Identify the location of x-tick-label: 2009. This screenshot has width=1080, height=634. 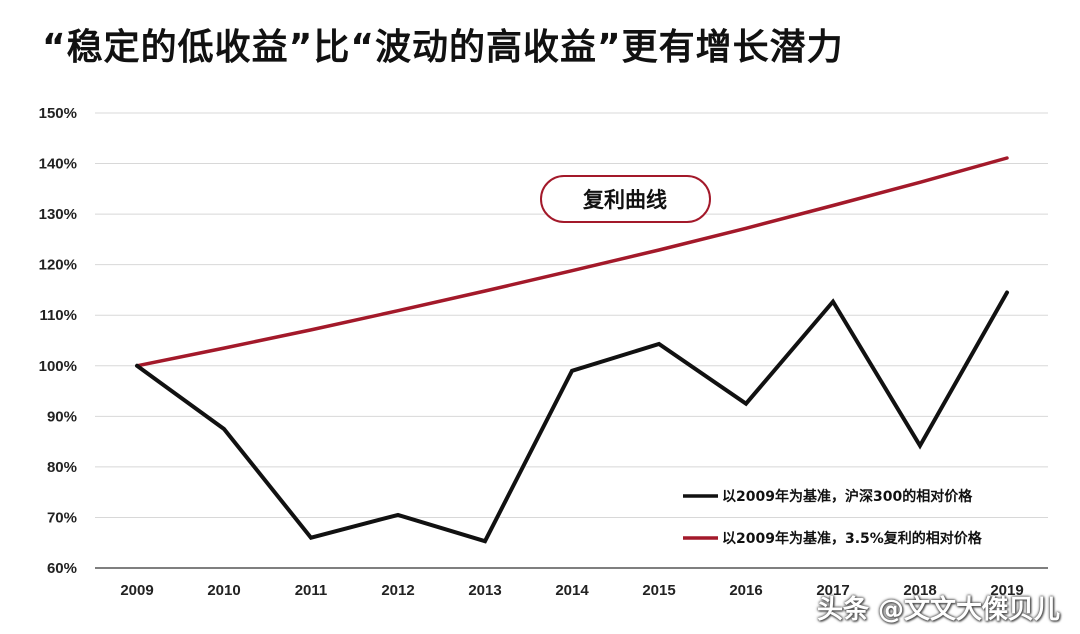
(136, 590).